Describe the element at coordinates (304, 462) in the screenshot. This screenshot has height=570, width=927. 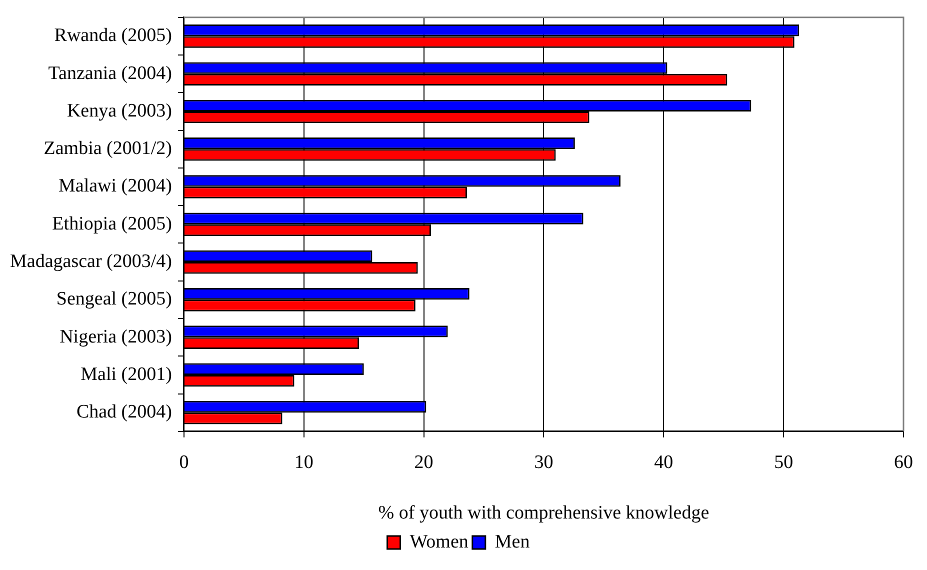
I see `x-tick-label: 10` at that location.